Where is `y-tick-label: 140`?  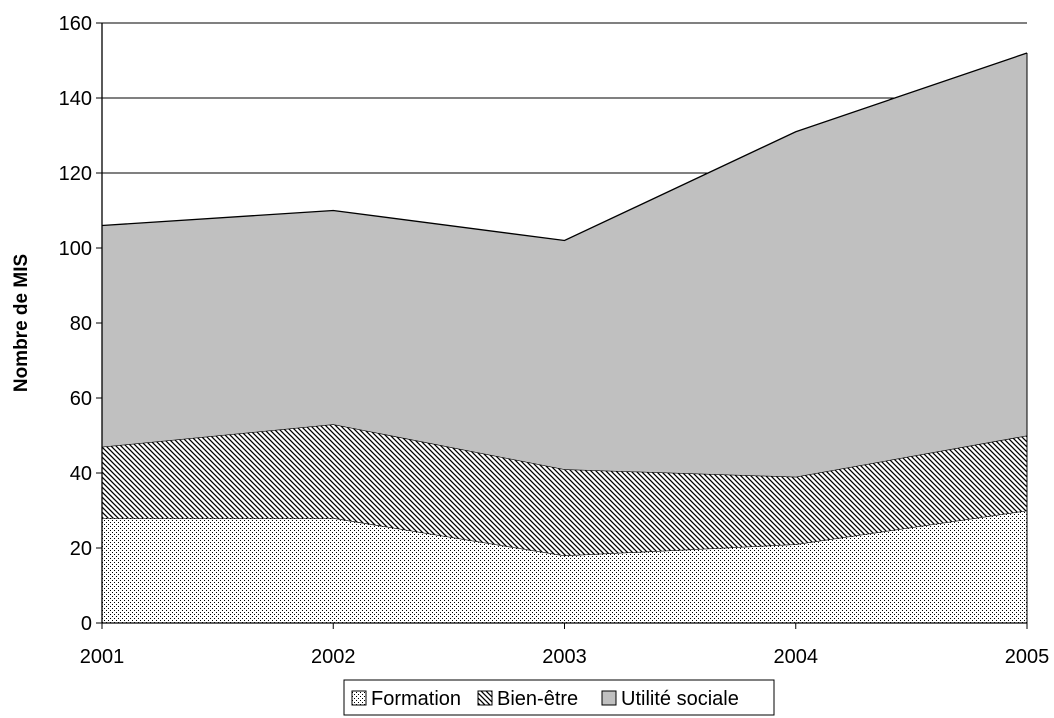
y-tick-label: 140 is located at coordinates (75, 99).